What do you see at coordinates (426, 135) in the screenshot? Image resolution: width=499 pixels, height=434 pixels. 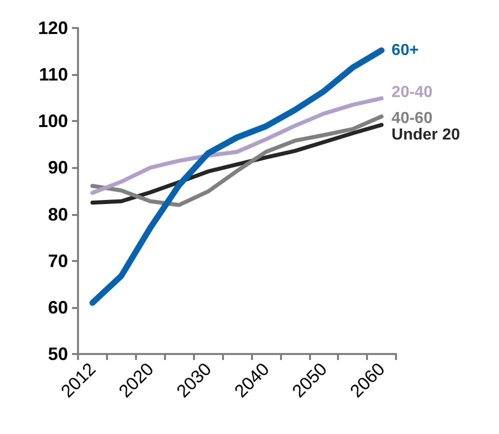 I see `series-label: Under 20` at bounding box center [426, 135].